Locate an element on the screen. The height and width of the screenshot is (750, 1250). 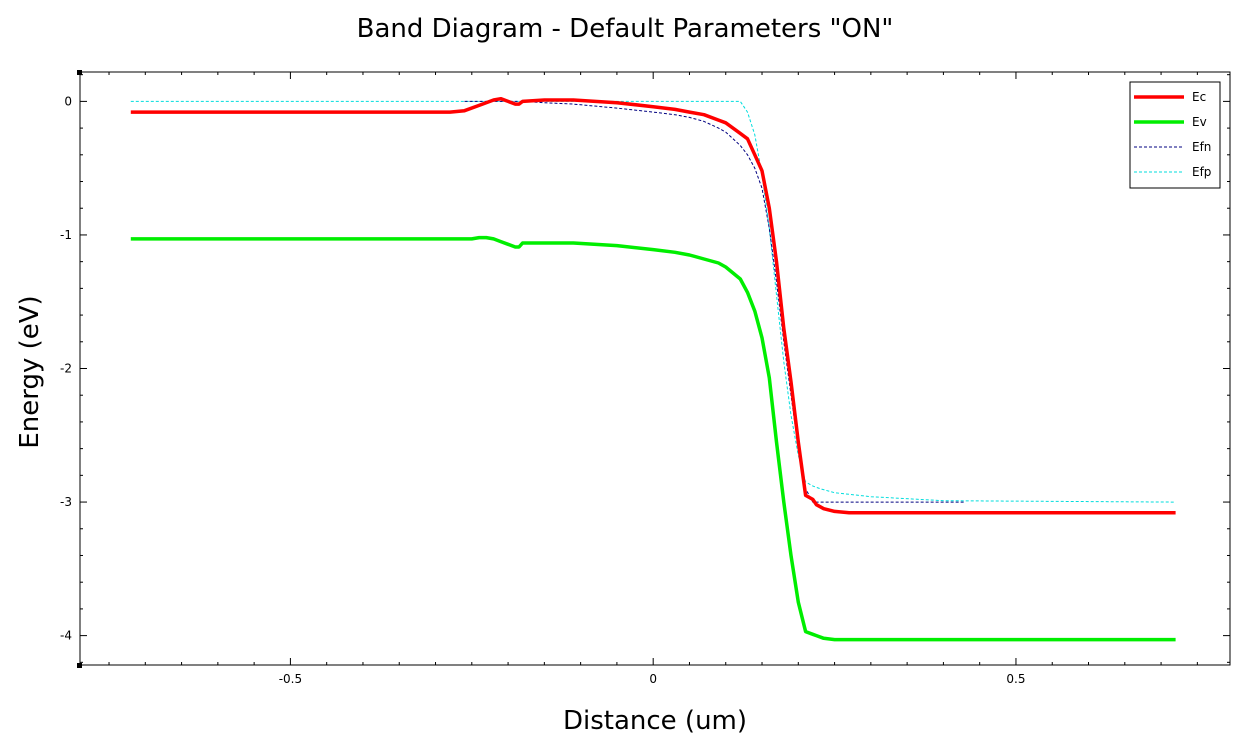
legend-label-efn: Efn is located at coordinates (1201, 147).